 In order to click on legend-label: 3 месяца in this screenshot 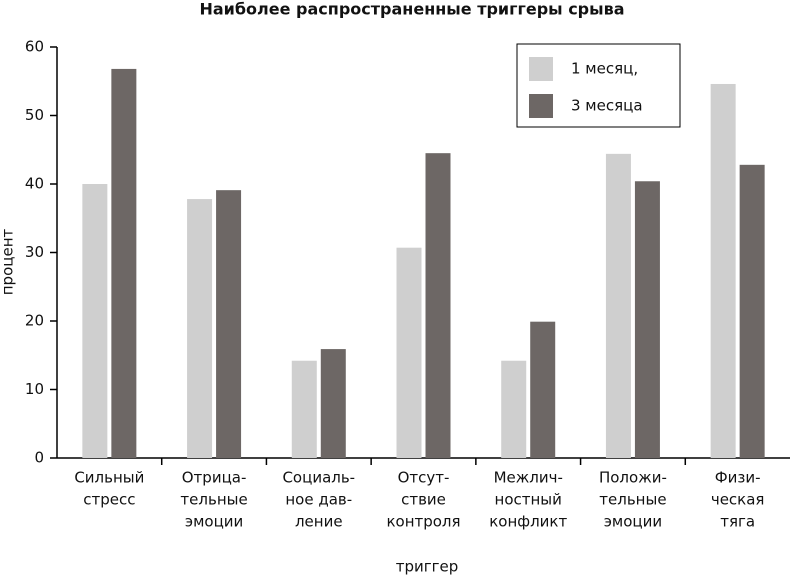, I will do `click(607, 106)`.